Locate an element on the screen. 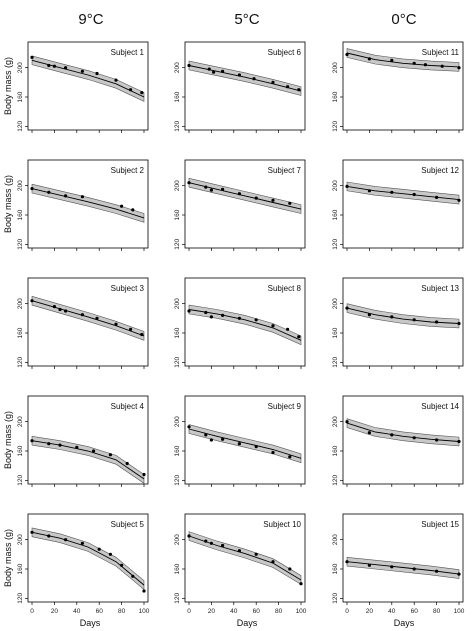  panel-subject-2: Subject 2 120 160 200 Body mass (g) is located at coordinates (76, 205).